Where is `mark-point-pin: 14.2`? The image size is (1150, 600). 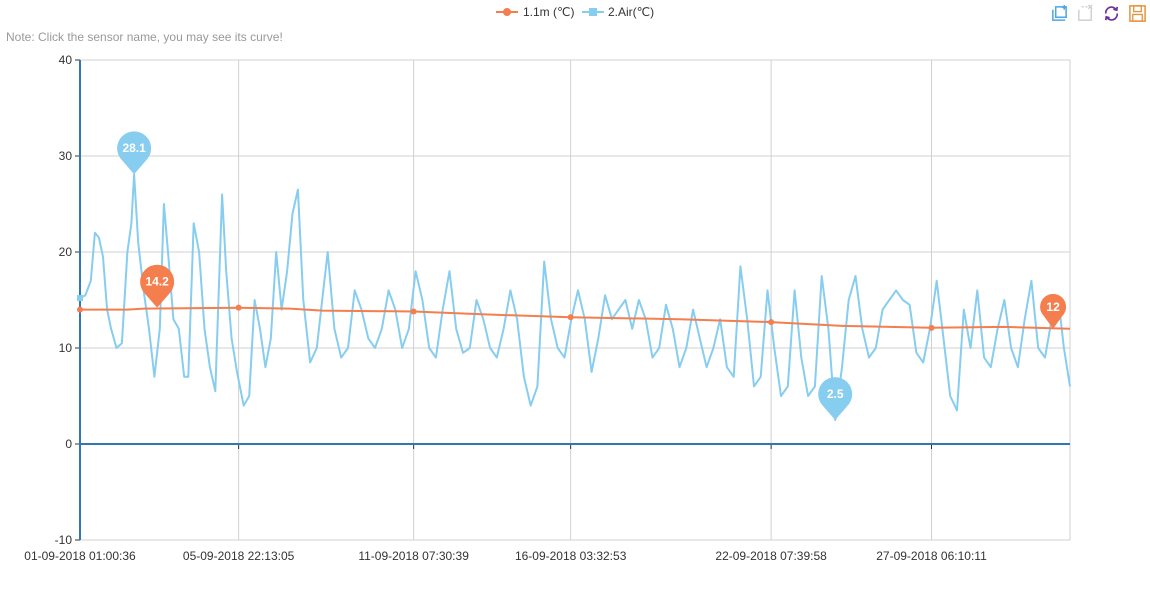
mark-point-pin: 14.2 is located at coordinates (157, 286).